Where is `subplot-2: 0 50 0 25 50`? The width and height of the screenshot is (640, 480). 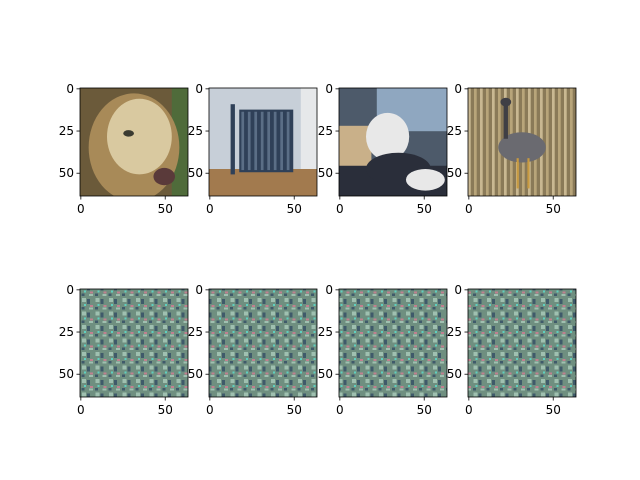 subplot-2: 0 50 0 25 50 is located at coordinates (253, 149).